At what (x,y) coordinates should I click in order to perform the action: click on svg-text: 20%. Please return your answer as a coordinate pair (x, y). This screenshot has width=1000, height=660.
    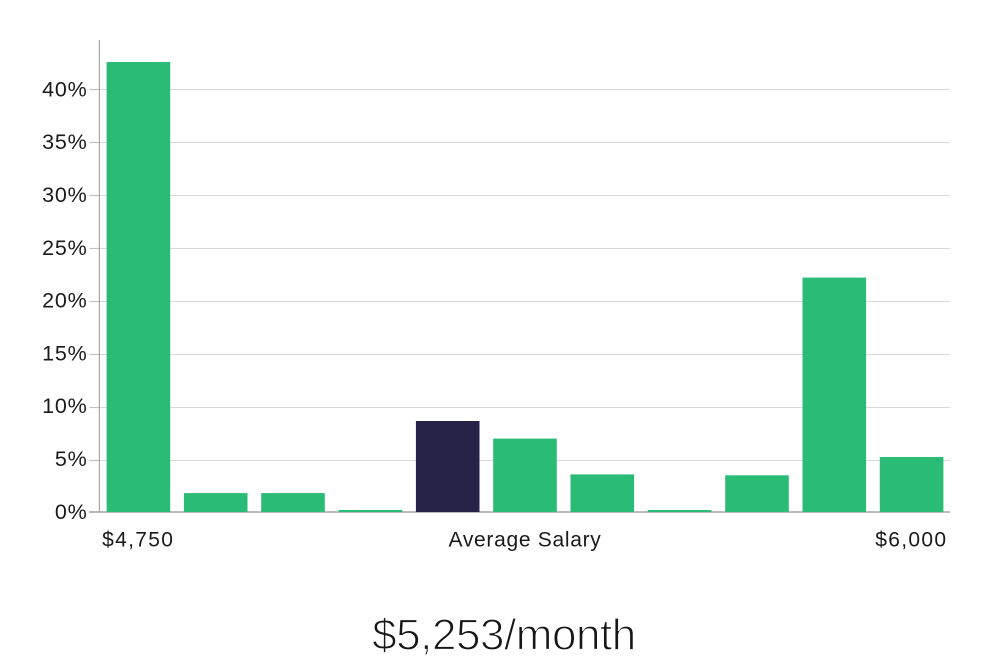
    Looking at the image, I should click on (64, 301).